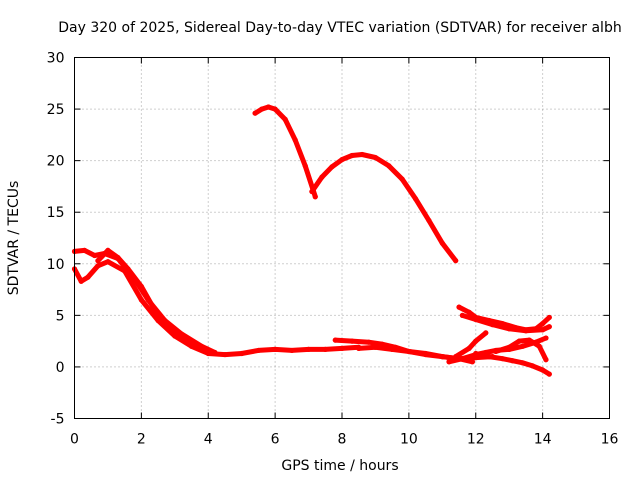 The width and height of the screenshot is (640, 480). What do you see at coordinates (60, 316) in the screenshot?
I see `y-tick-label: 5` at bounding box center [60, 316].